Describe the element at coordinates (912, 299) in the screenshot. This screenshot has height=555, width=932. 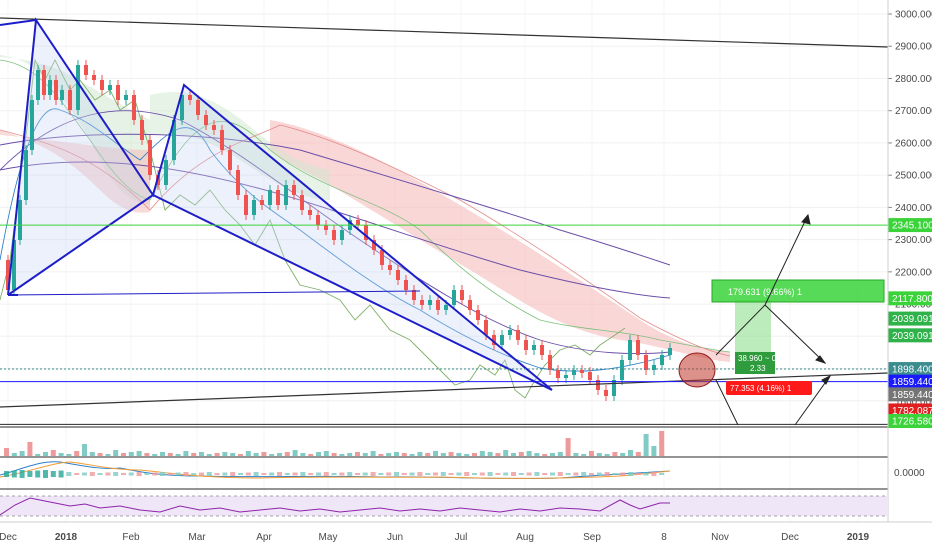
I see `price-tag-label: 2117.800` at that location.